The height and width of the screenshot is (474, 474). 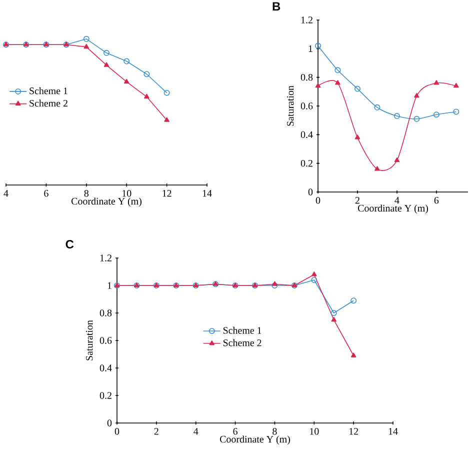 I want to click on chart-title: B, so click(x=276, y=6).